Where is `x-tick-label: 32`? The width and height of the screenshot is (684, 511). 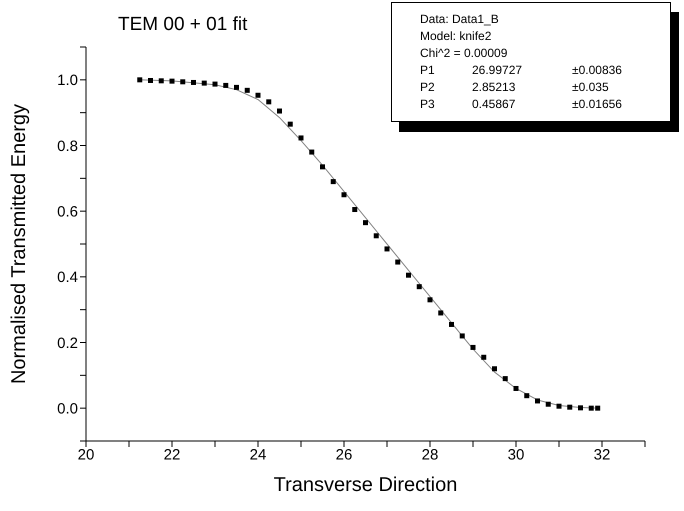
x-tick-label: 32 is located at coordinates (602, 455).